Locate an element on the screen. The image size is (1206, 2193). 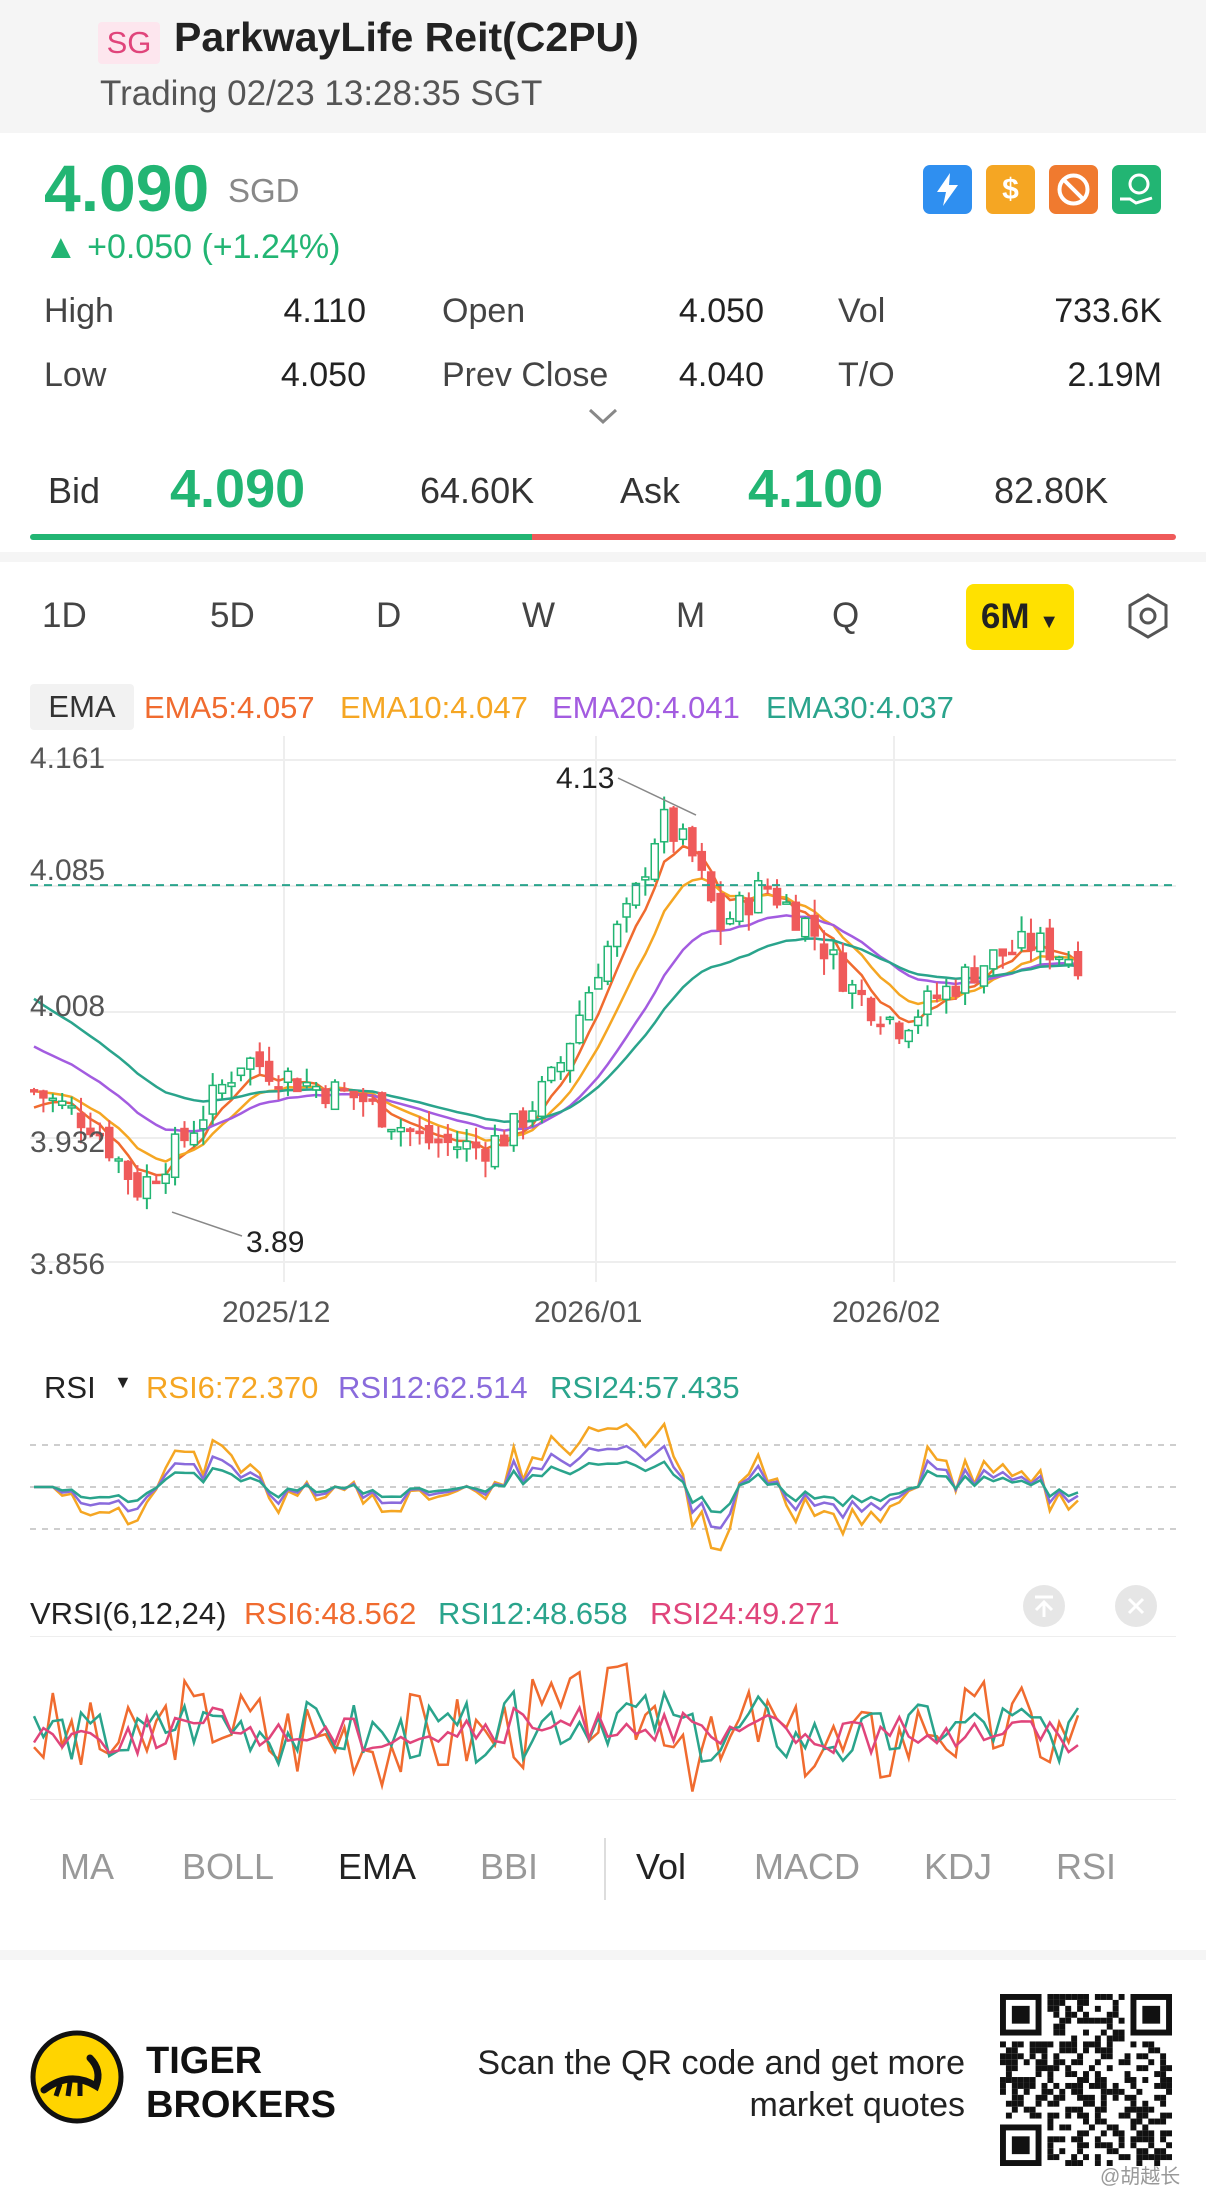
bid-size: 64.60K is located at coordinates (477, 490).